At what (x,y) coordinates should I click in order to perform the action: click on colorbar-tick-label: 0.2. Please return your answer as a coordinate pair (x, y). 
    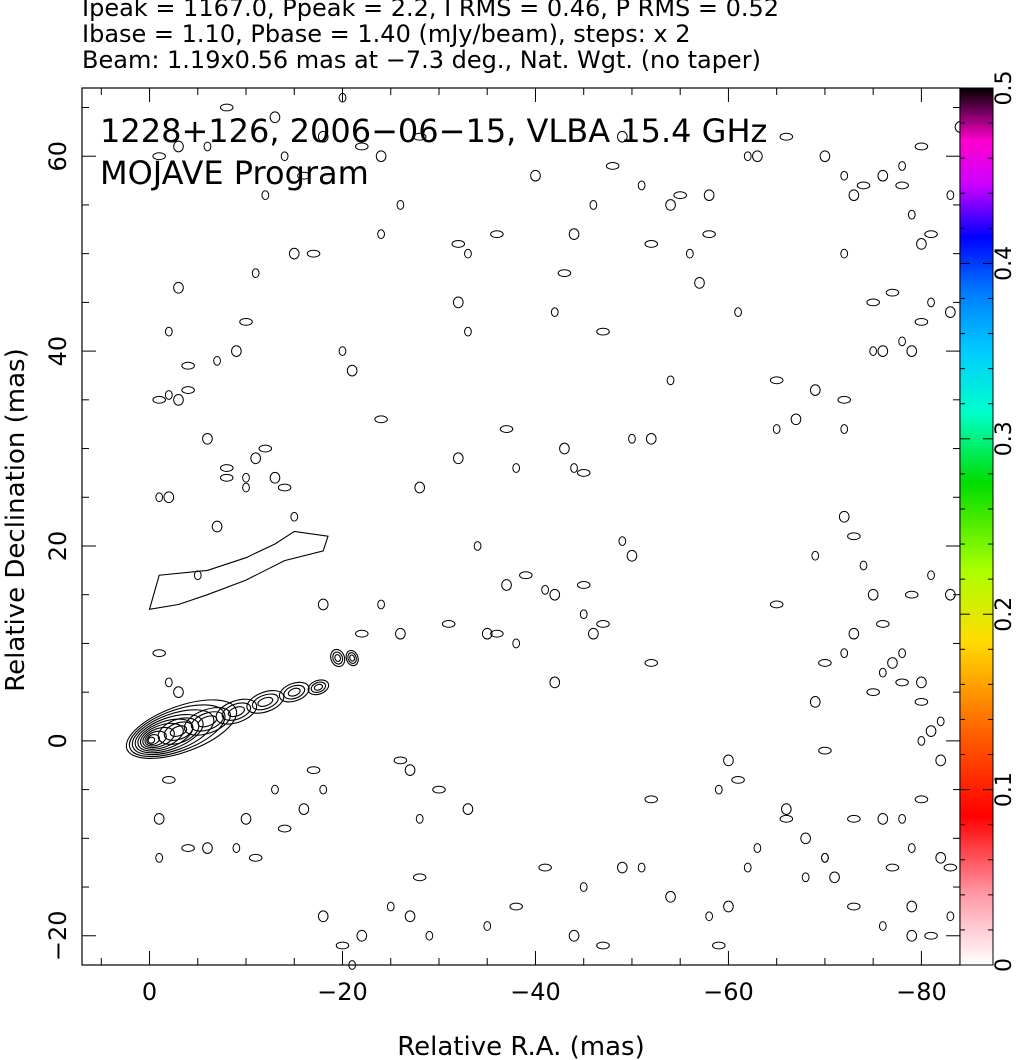
    Looking at the image, I should click on (1004, 614).